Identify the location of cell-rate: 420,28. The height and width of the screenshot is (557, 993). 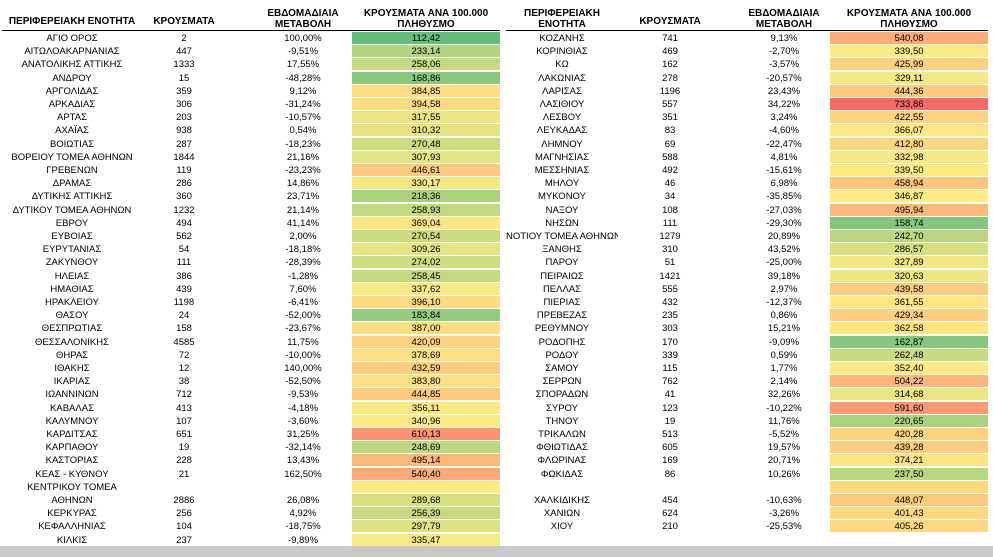
(909, 434).